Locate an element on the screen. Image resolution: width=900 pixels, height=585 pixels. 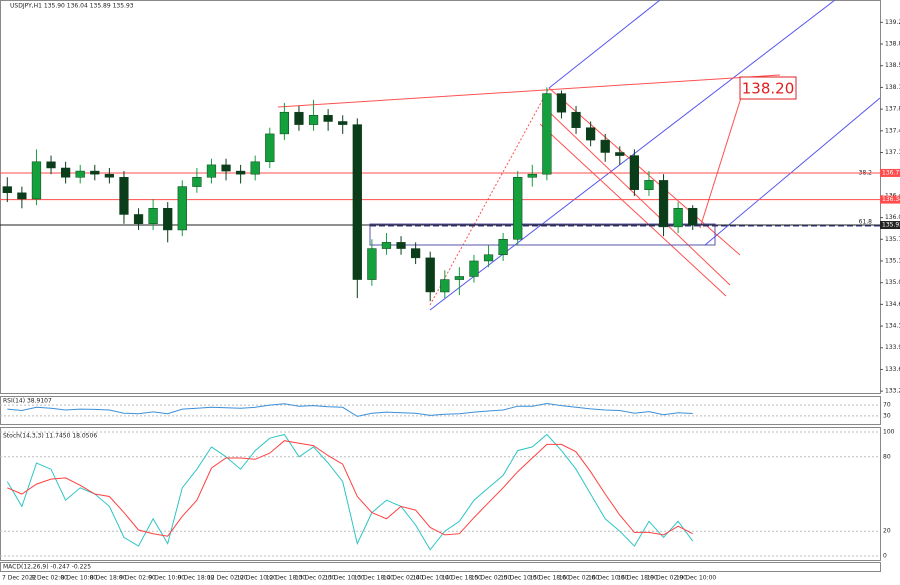
x-tick-label: 13 Dec 10:00 is located at coordinates (344, 578).